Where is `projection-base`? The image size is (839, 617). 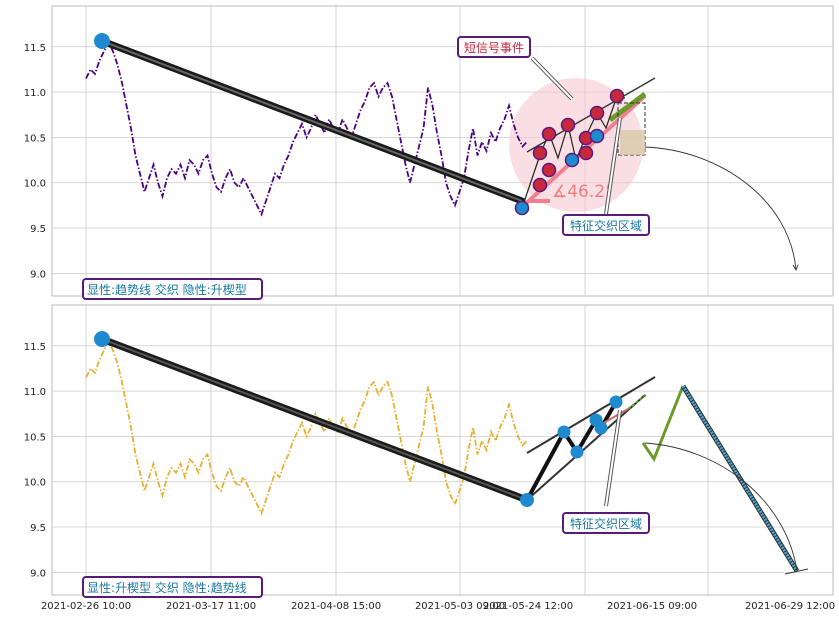
projection-base is located at coordinates (796, 571).